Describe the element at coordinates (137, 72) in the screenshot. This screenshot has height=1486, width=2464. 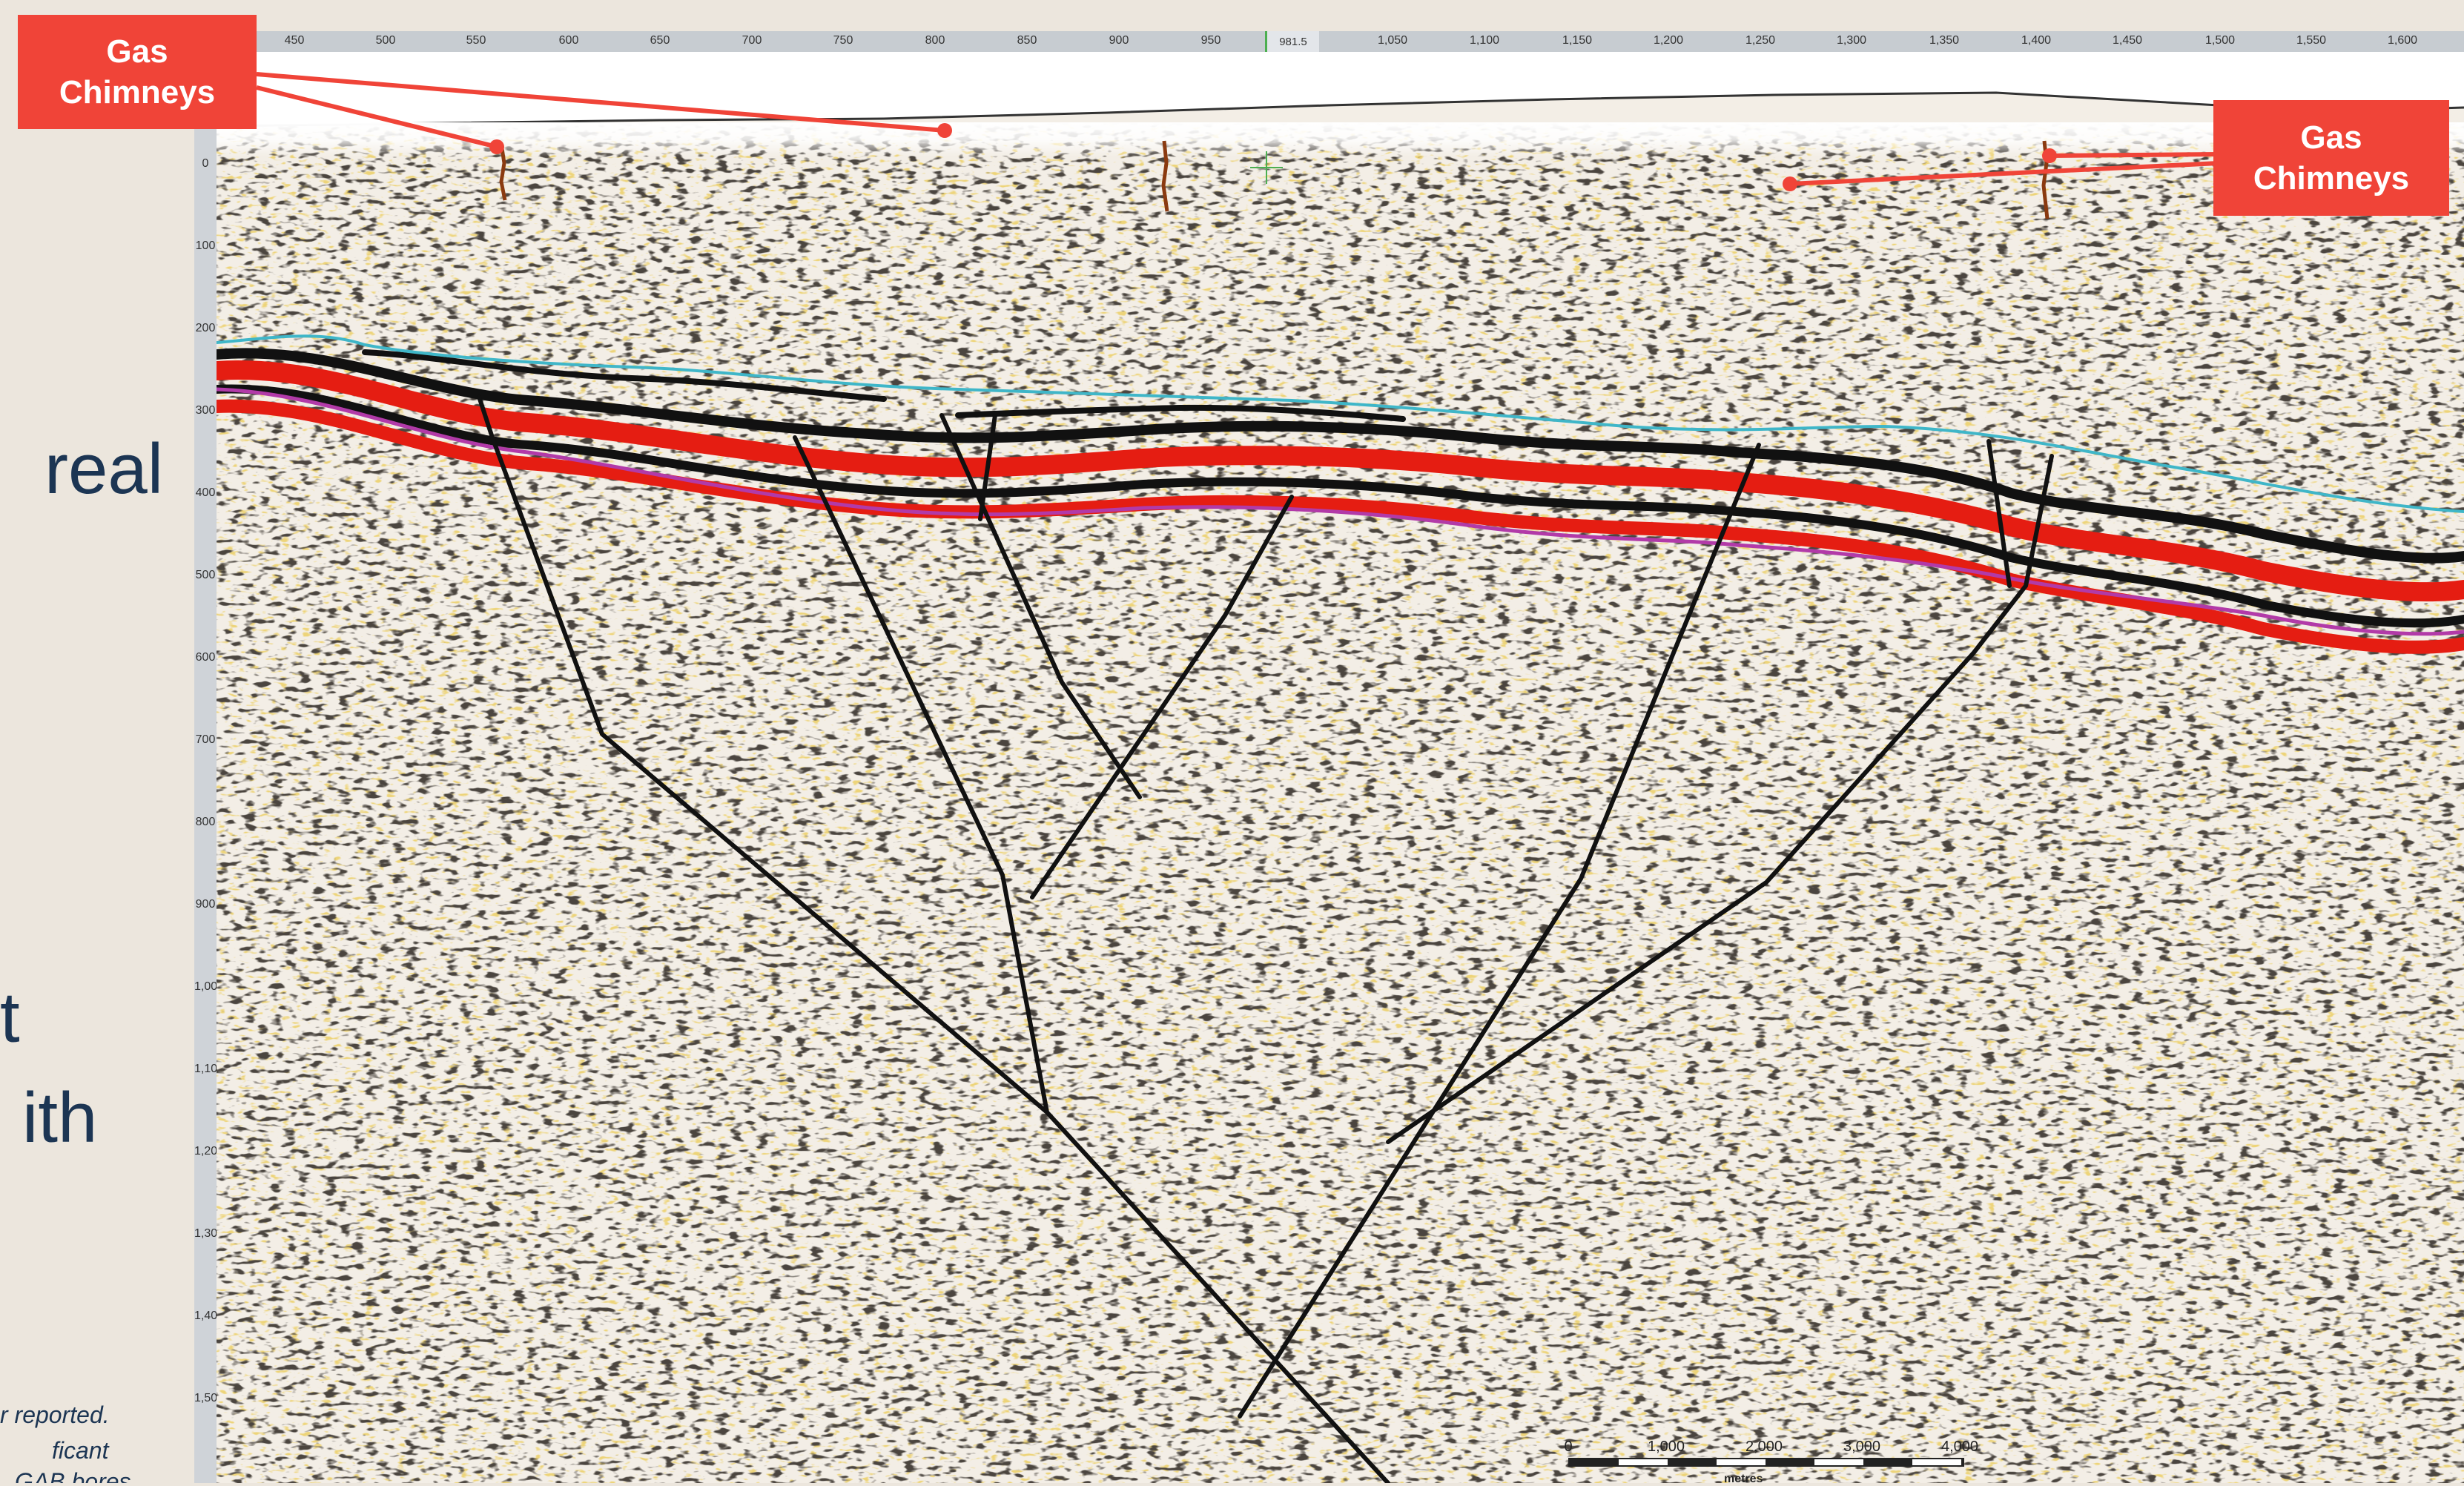
I see `gas-chimneys-callout-left: Gas Chimneys` at that location.